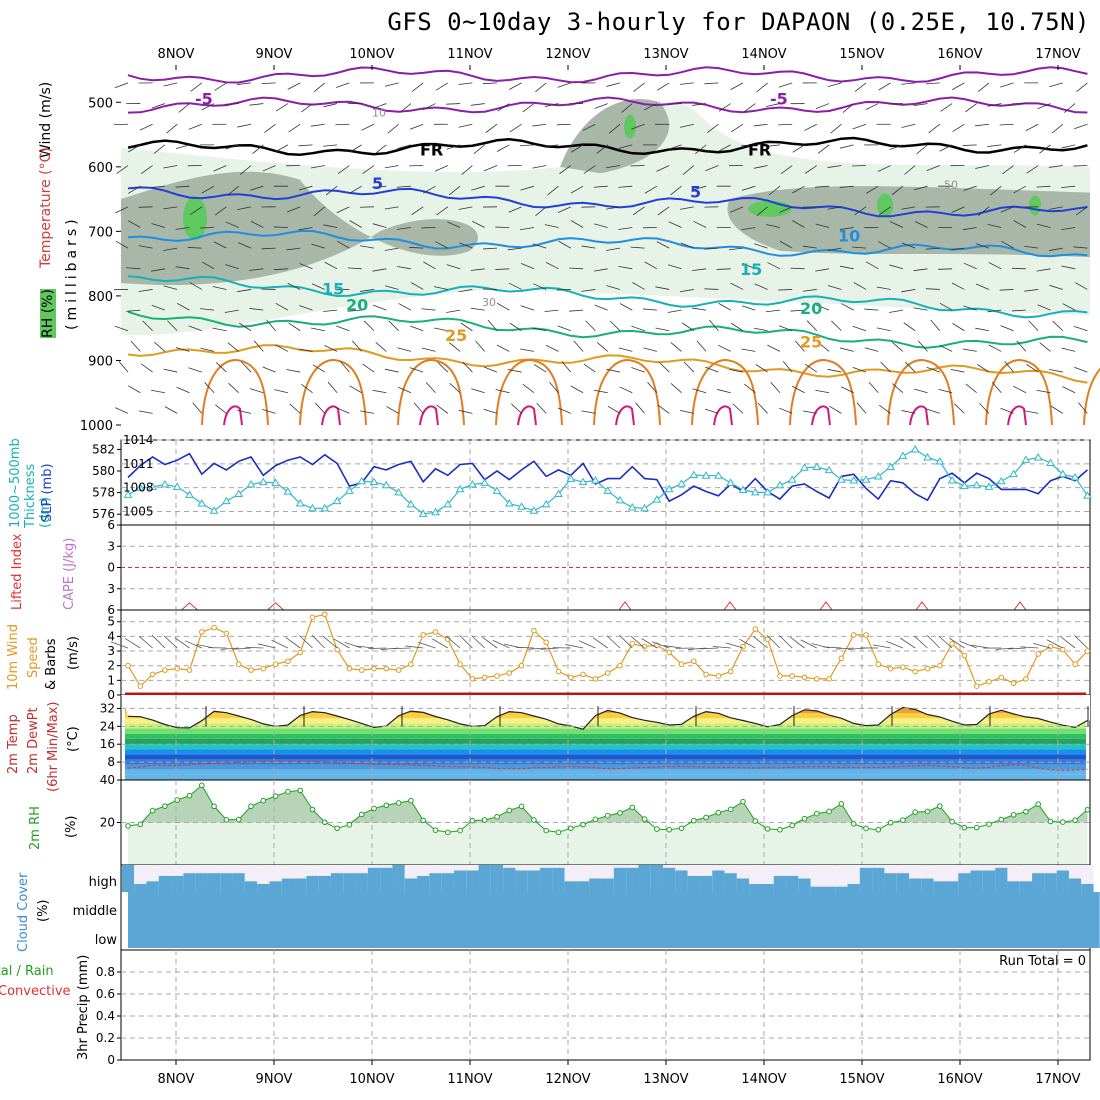 The image size is (1100, 1100). What do you see at coordinates (189, 606) in the screenshot?
I see `lifted-index-mark` at bounding box center [189, 606].